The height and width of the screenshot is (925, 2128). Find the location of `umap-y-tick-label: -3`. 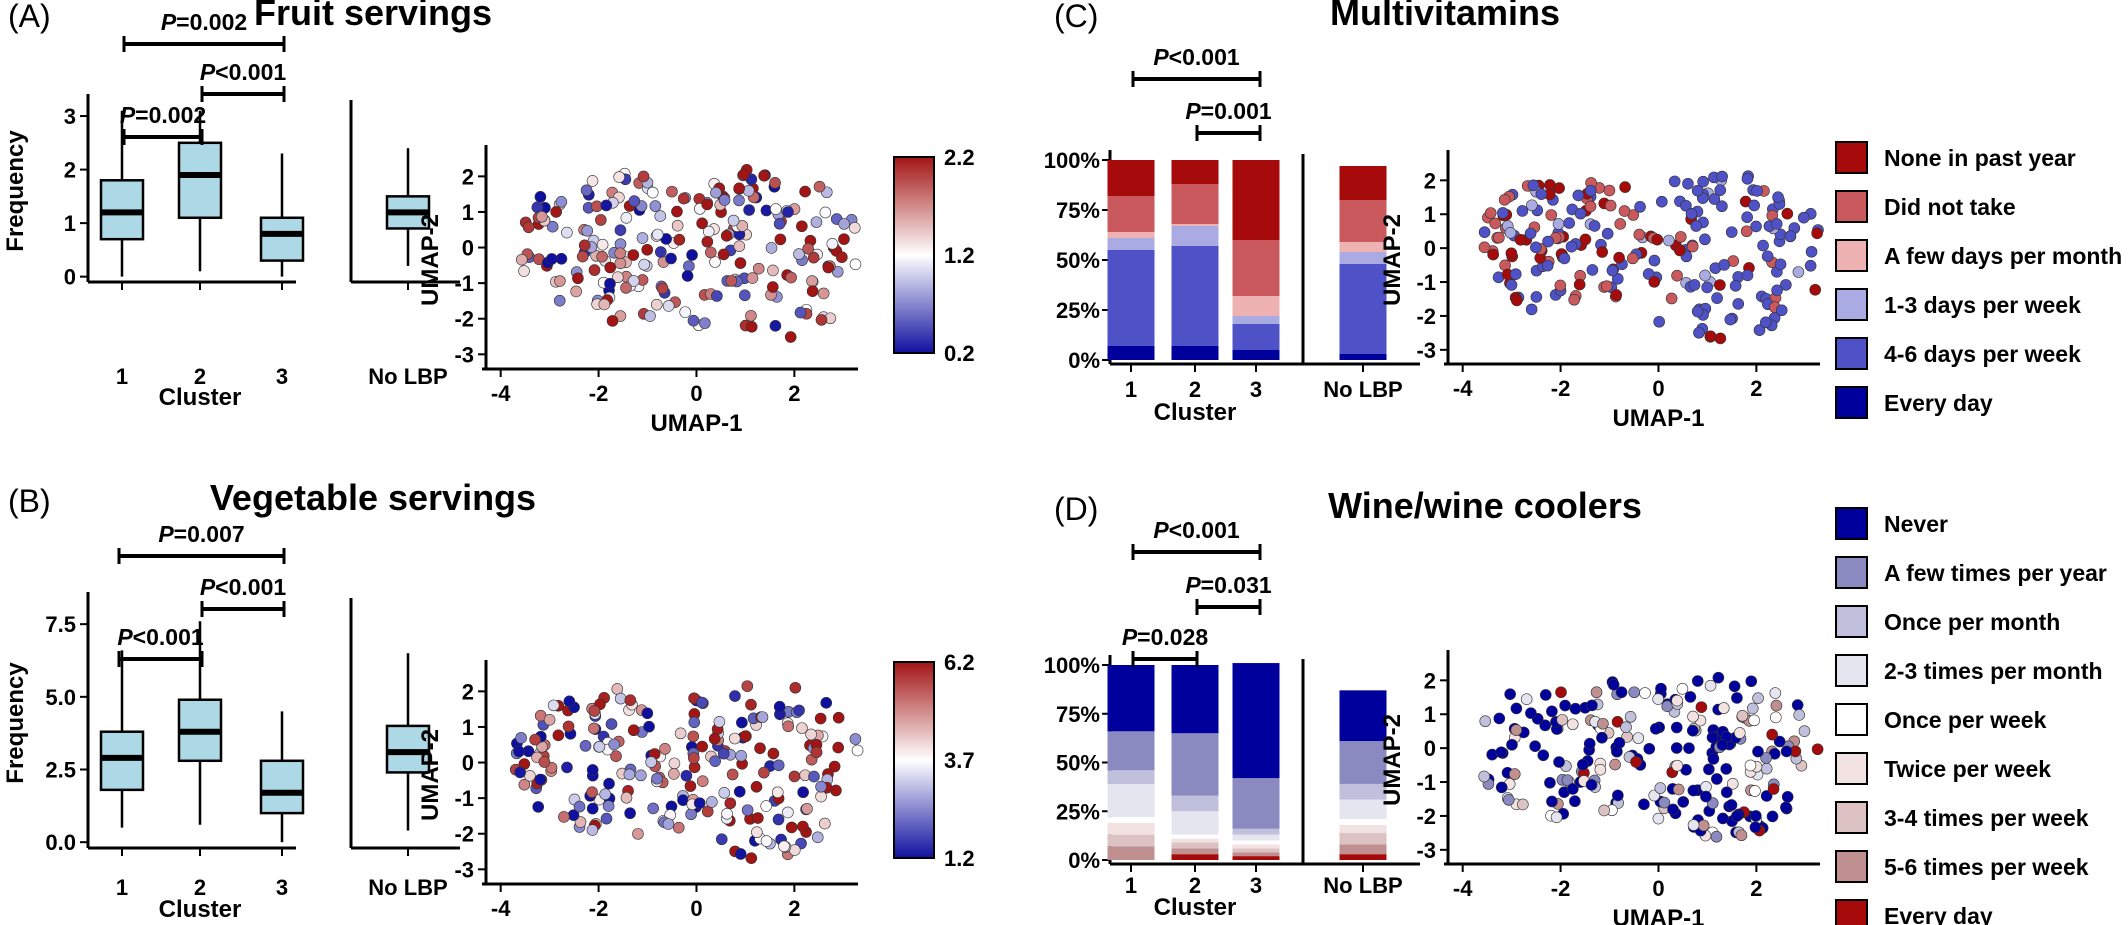

umap-y-tick-label: -3 is located at coordinates (1426, 350).